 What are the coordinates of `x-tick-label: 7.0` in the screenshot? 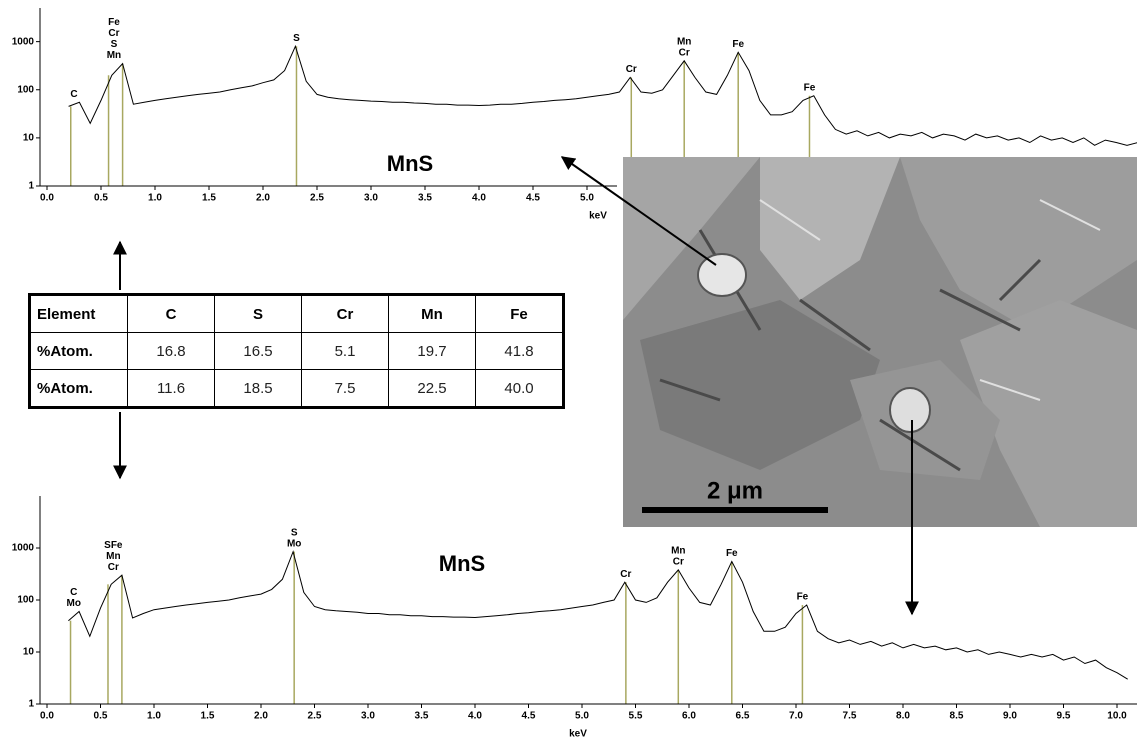 It's located at (796, 716).